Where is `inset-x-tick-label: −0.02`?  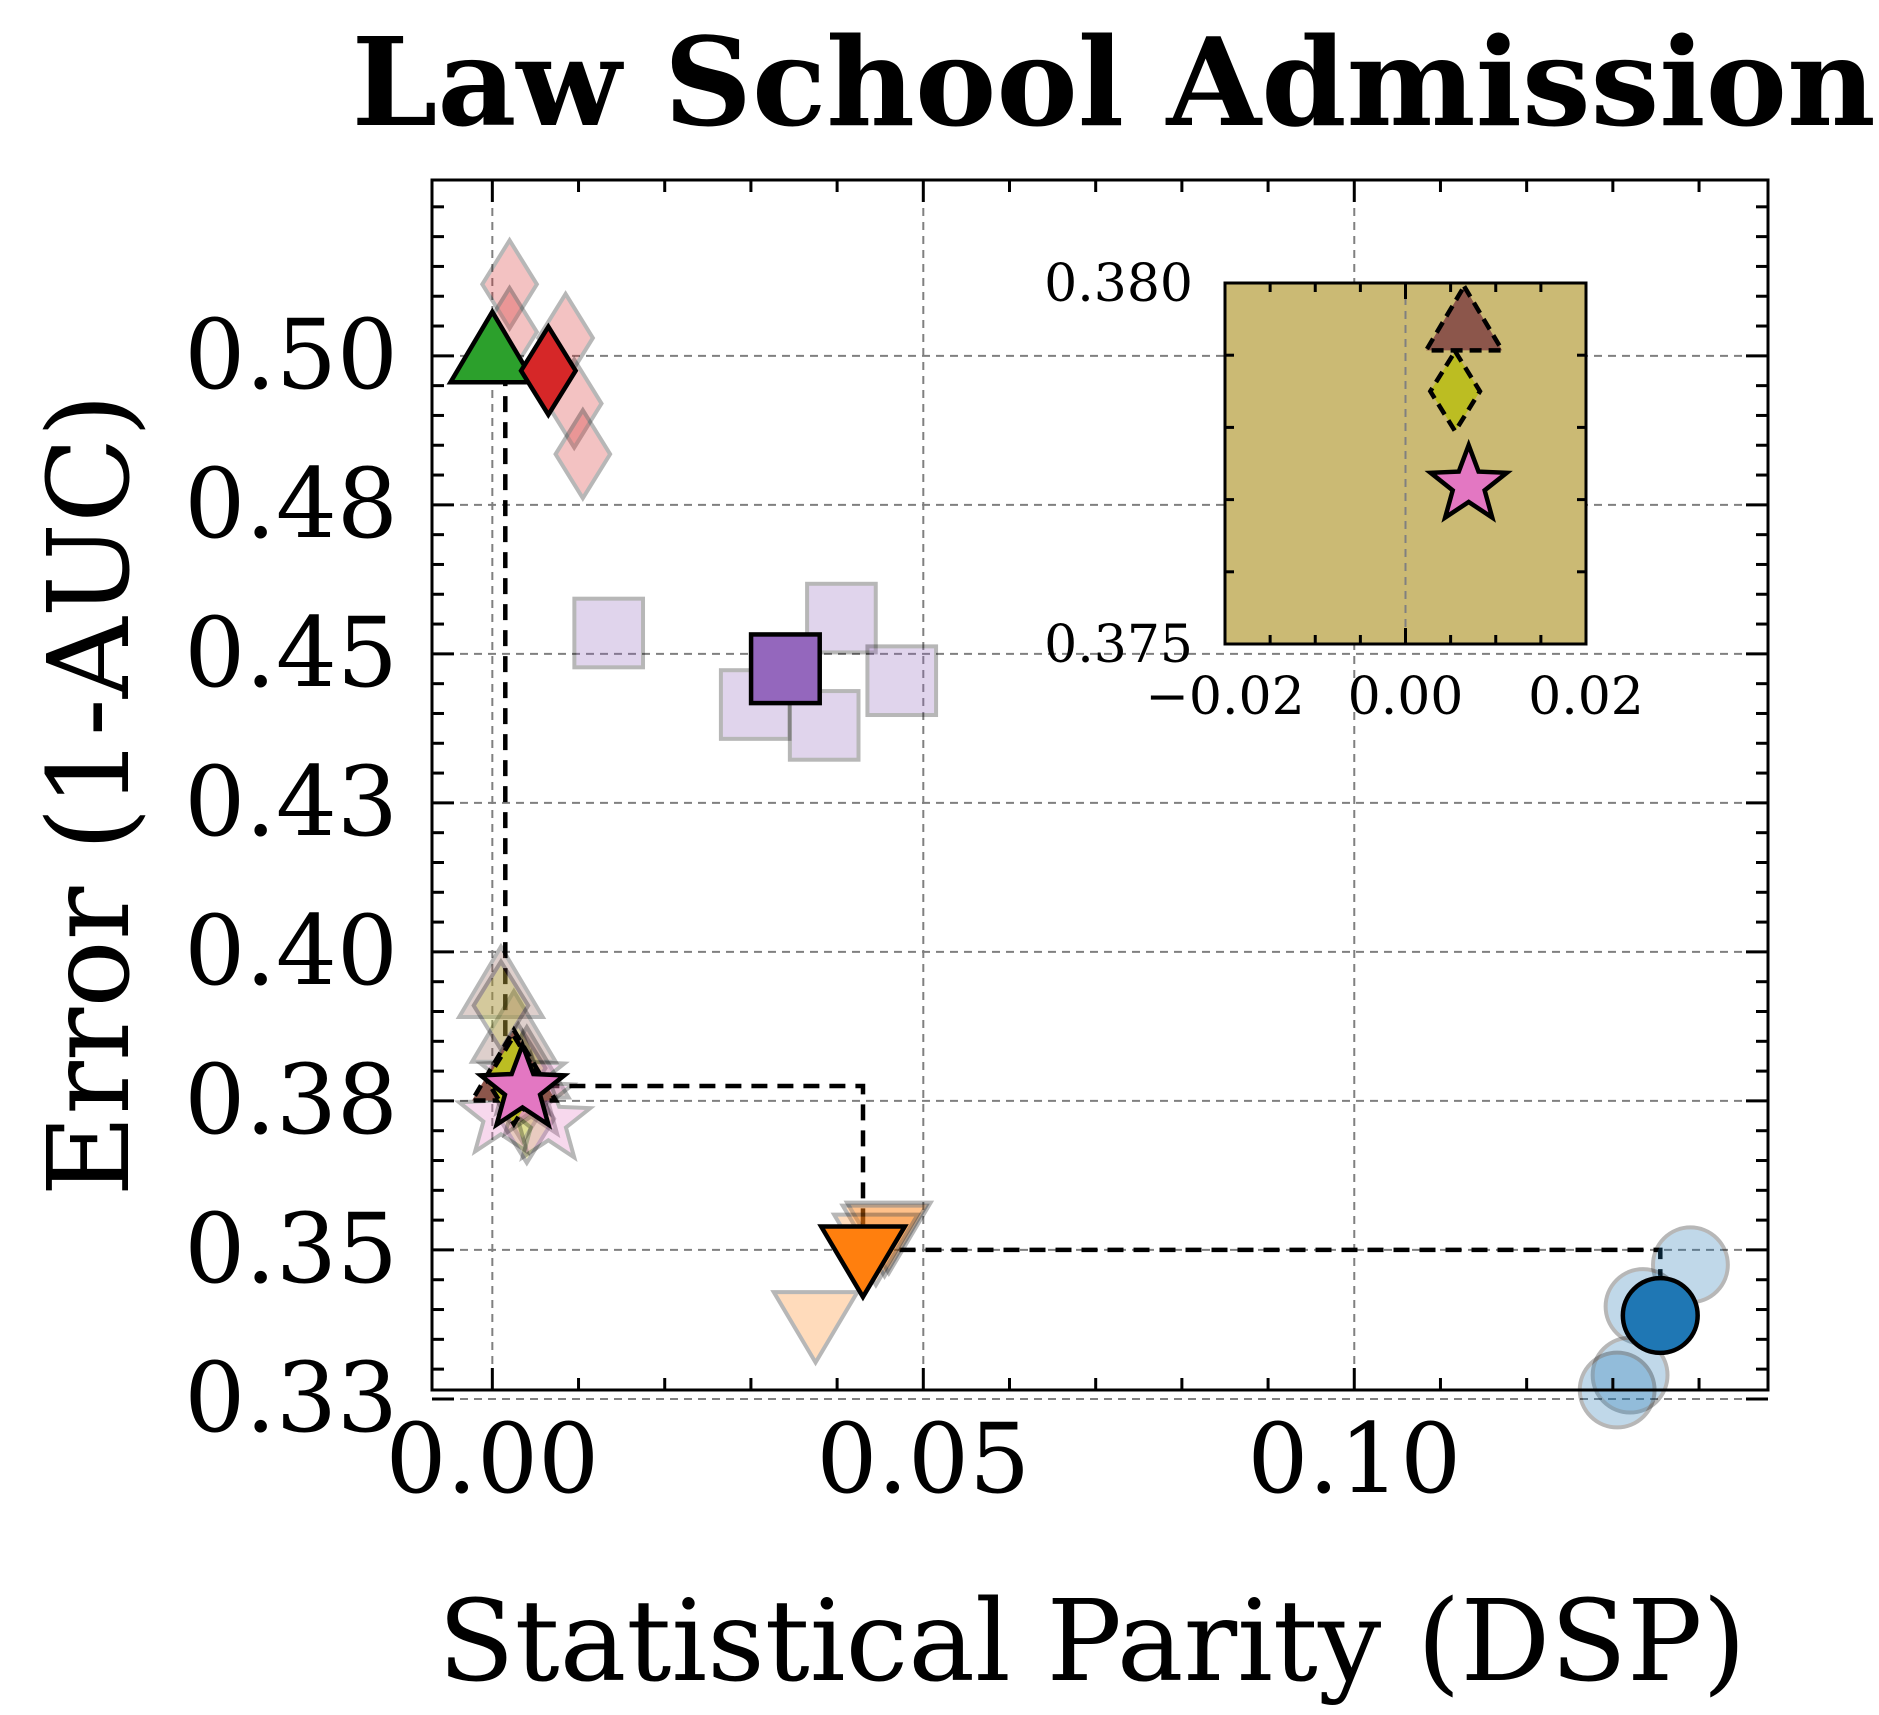
inset-x-tick-label: −0.02 is located at coordinates (1224, 697).